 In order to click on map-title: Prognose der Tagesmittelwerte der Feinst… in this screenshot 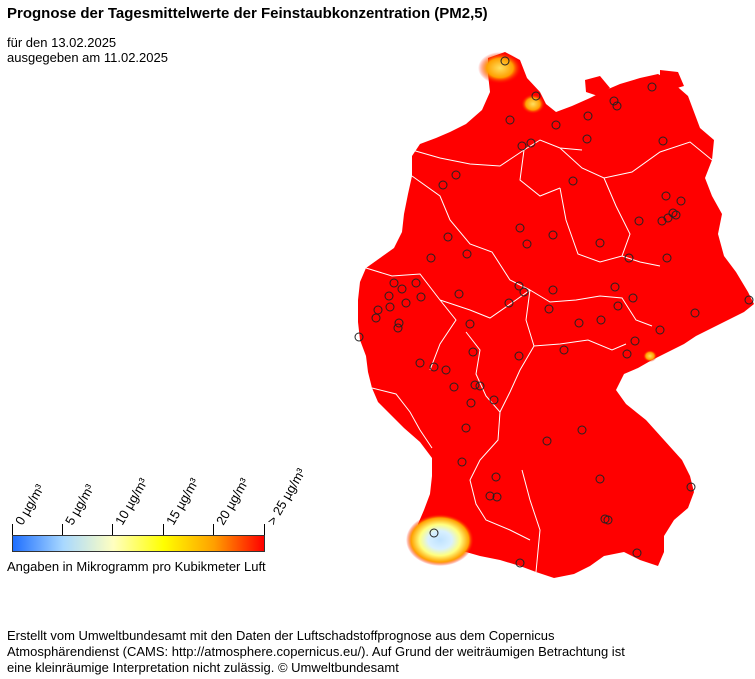, I will do `click(247, 13)`.